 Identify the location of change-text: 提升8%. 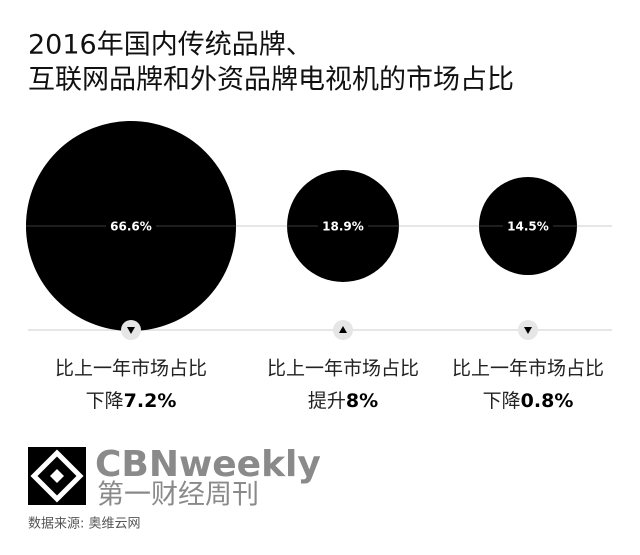
(343, 401).